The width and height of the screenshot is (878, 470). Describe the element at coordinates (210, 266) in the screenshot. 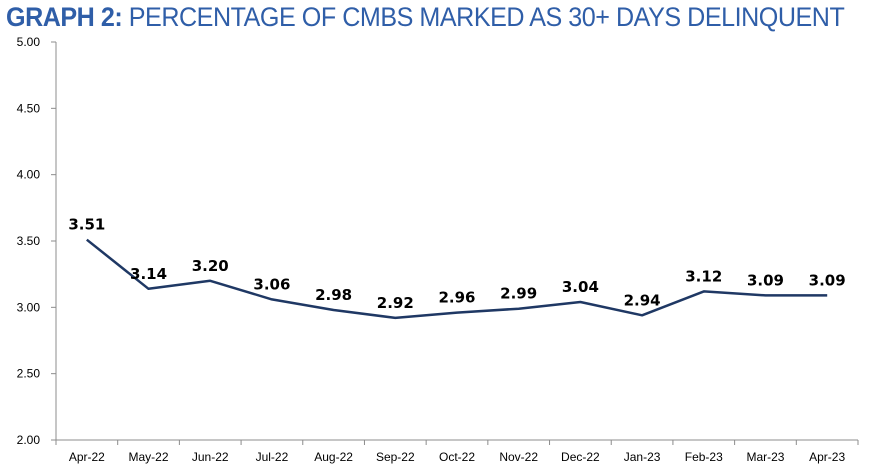

I see `data-label: 3.20` at that location.